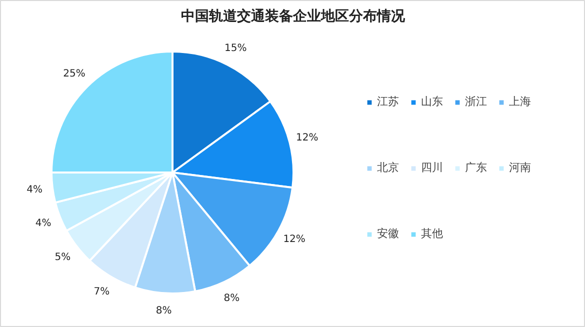 The image size is (585, 327). I want to click on legend-label: 浙江, so click(476, 101).